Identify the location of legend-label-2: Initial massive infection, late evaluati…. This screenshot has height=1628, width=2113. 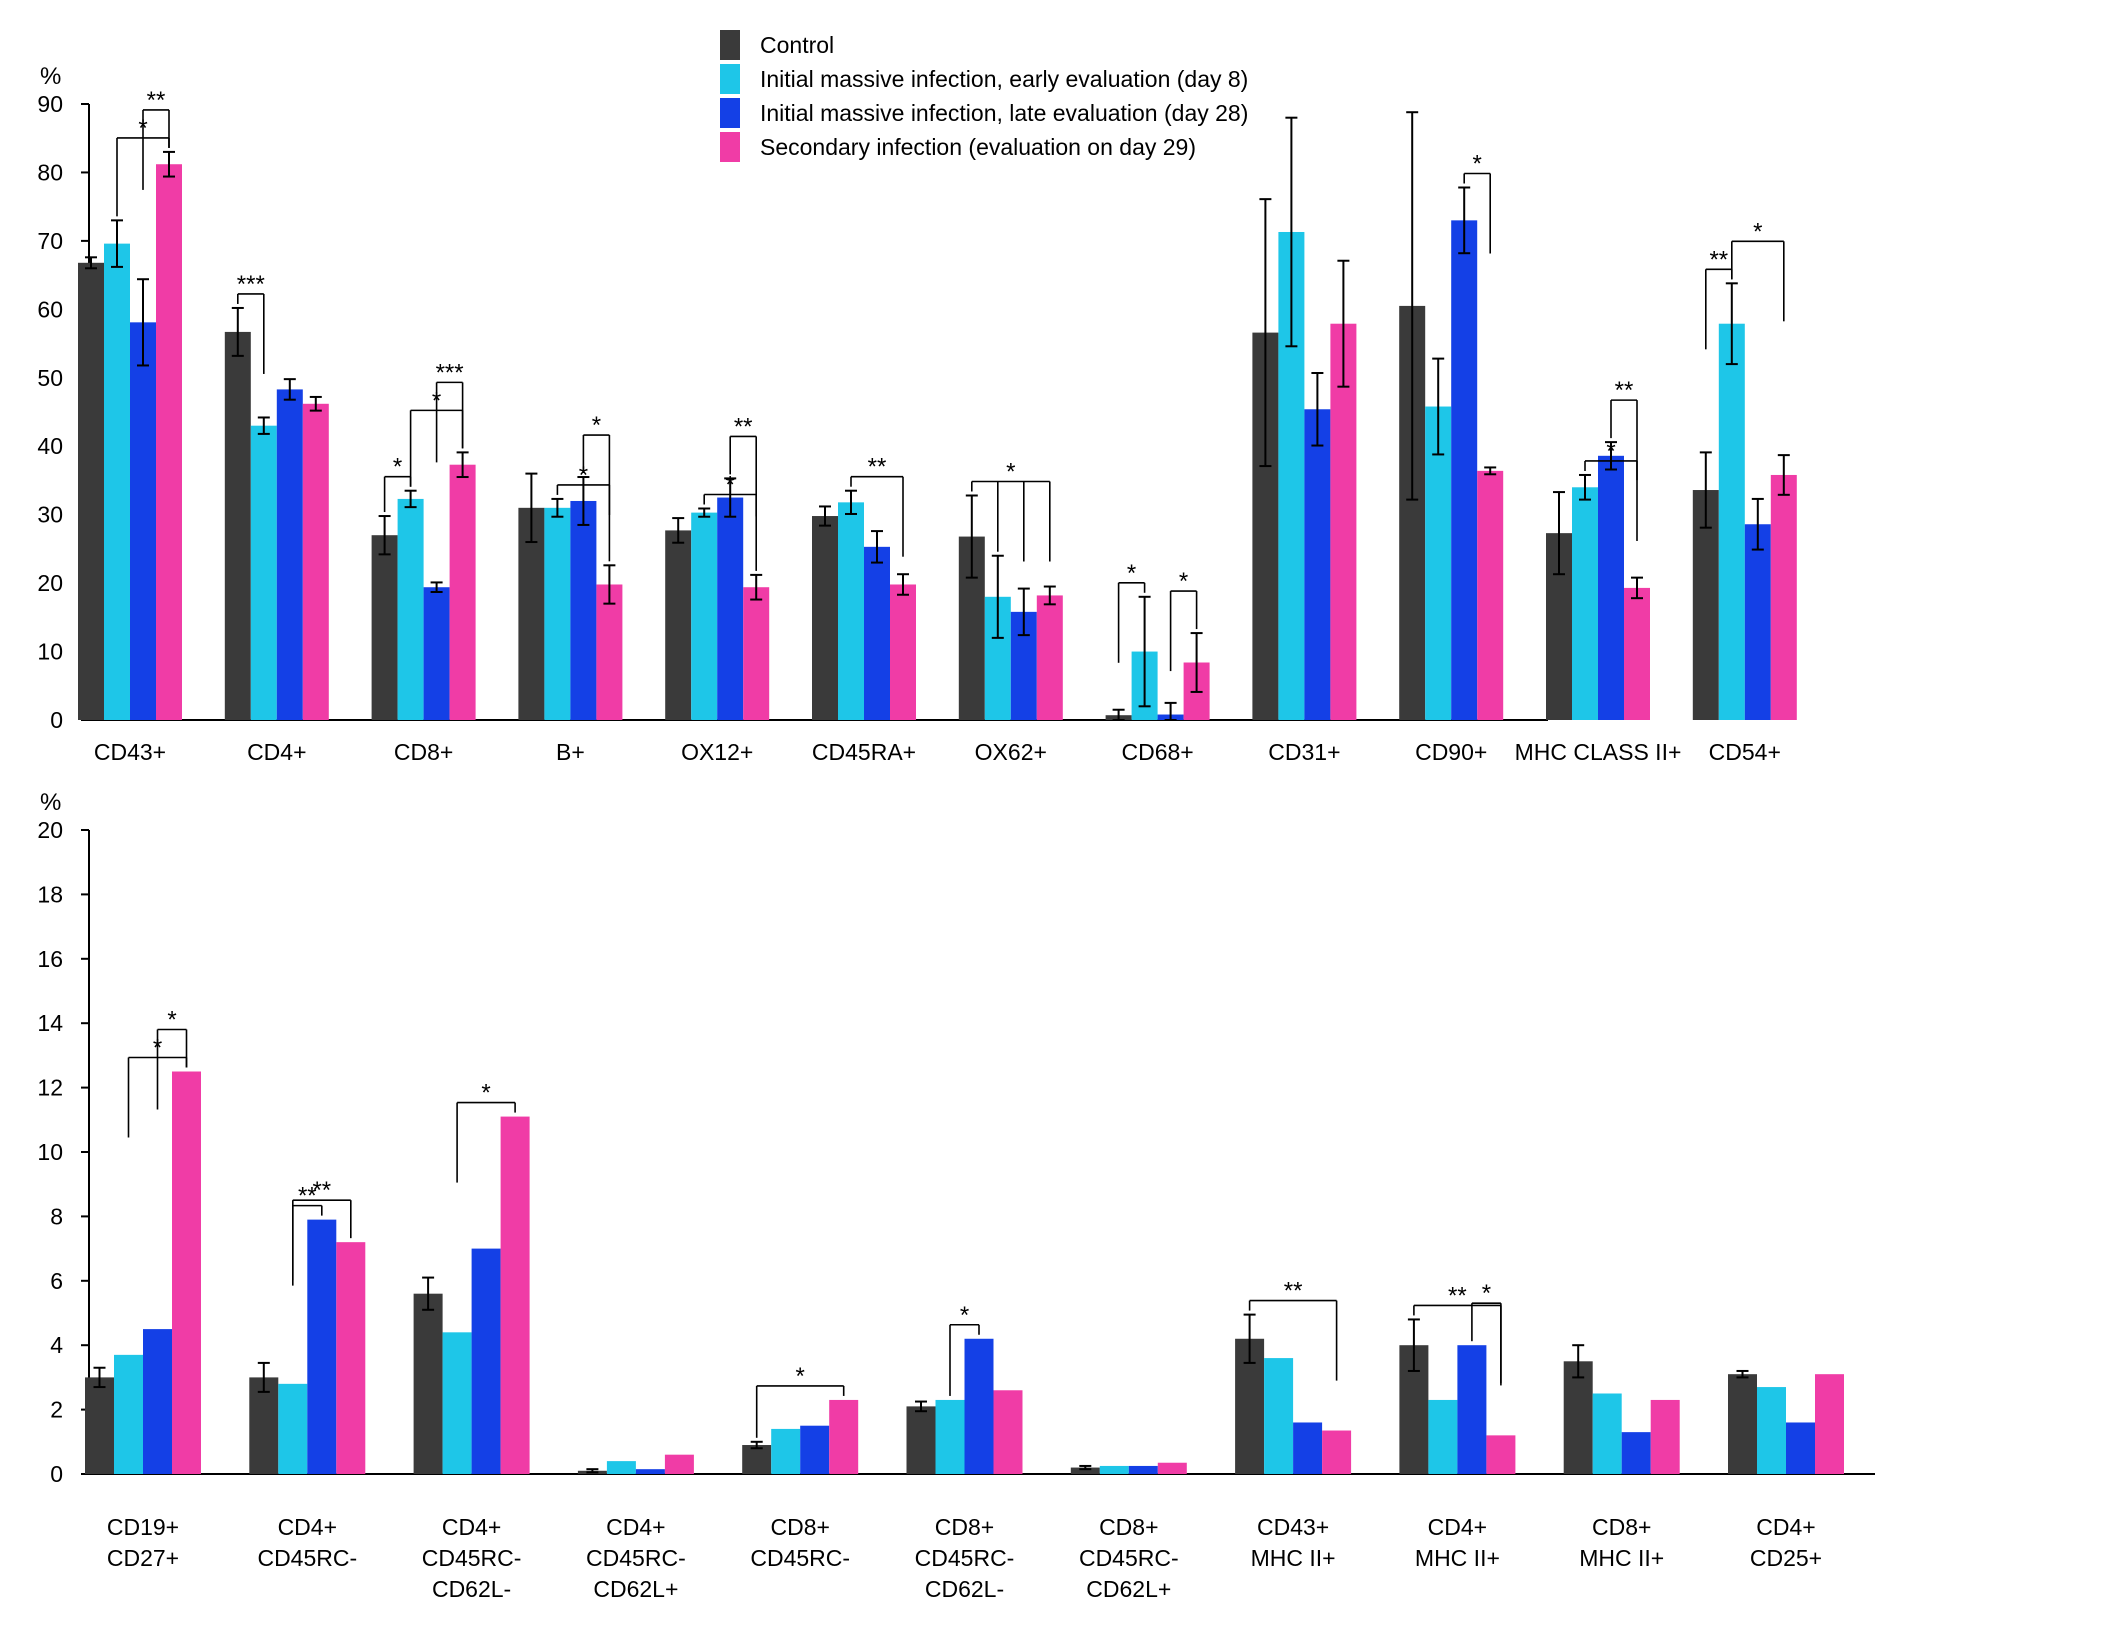
(1004, 113).